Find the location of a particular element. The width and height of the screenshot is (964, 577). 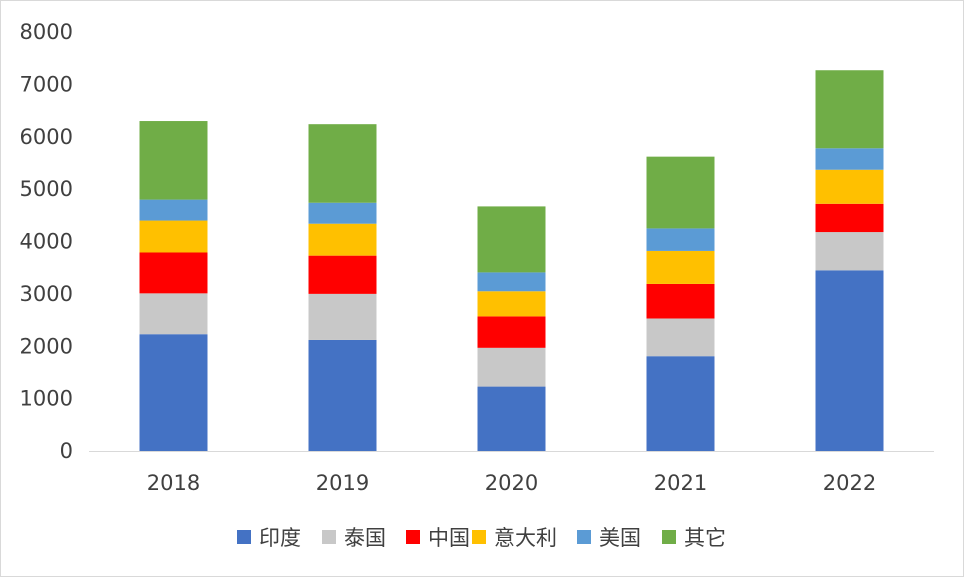

x-tick-label: 2021 is located at coordinates (680, 483).